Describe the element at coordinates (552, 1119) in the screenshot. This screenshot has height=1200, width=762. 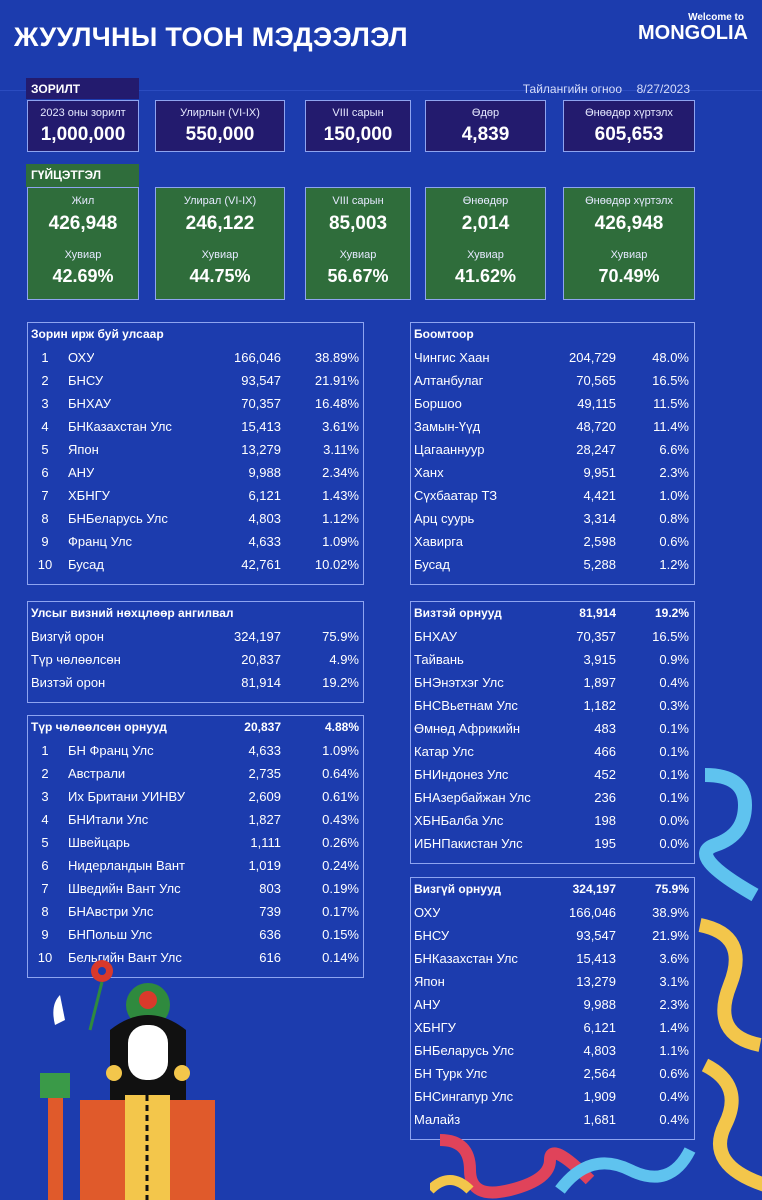
I see `table-row: Малайз 1,681 0.4%` at that location.